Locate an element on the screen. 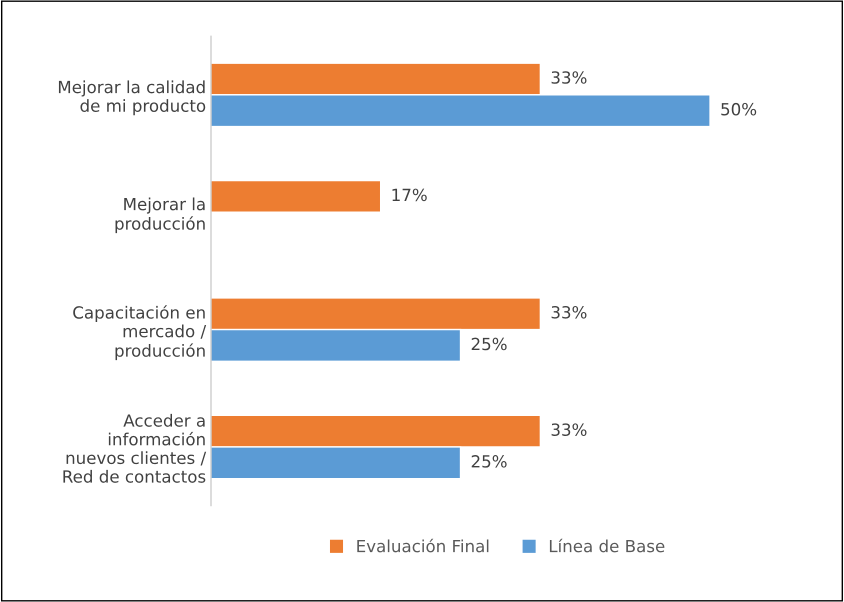 The width and height of the screenshot is (844, 602). legend-label: Evaluación Final is located at coordinates (422, 545).